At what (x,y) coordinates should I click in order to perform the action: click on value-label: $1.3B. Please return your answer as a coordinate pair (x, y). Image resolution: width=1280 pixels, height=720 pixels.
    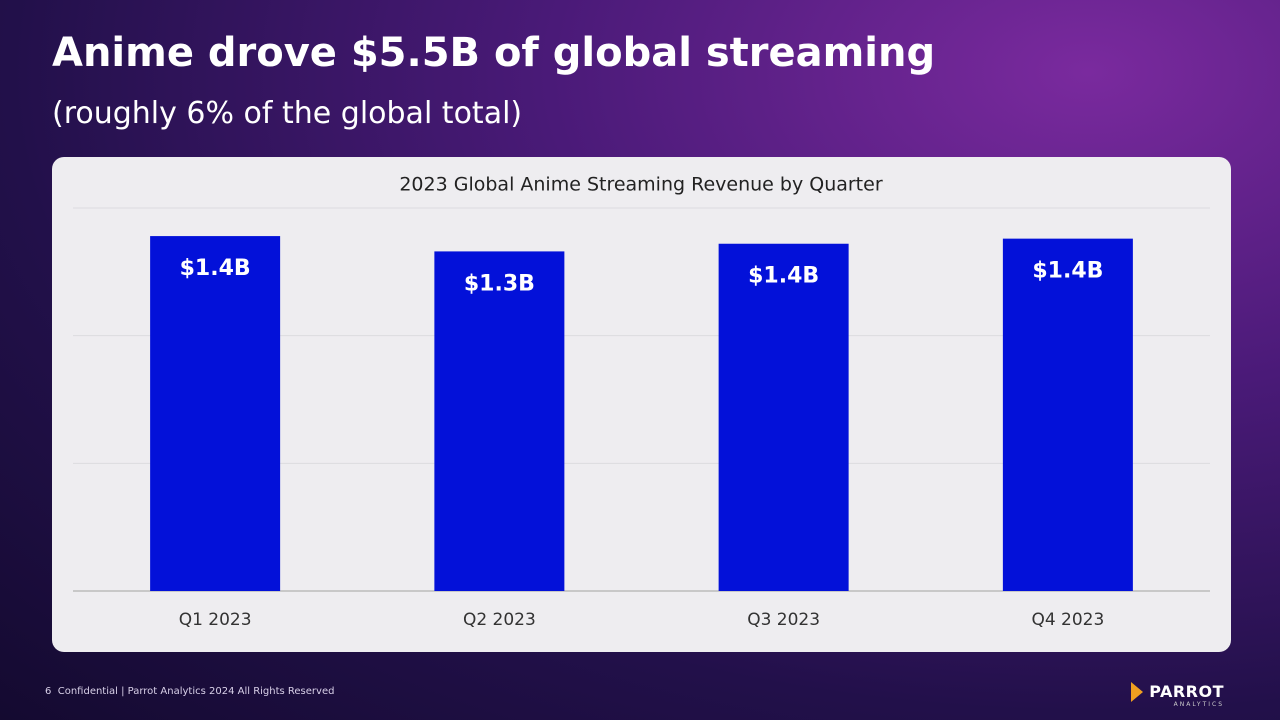
    Looking at the image, I should click on (499, 283).